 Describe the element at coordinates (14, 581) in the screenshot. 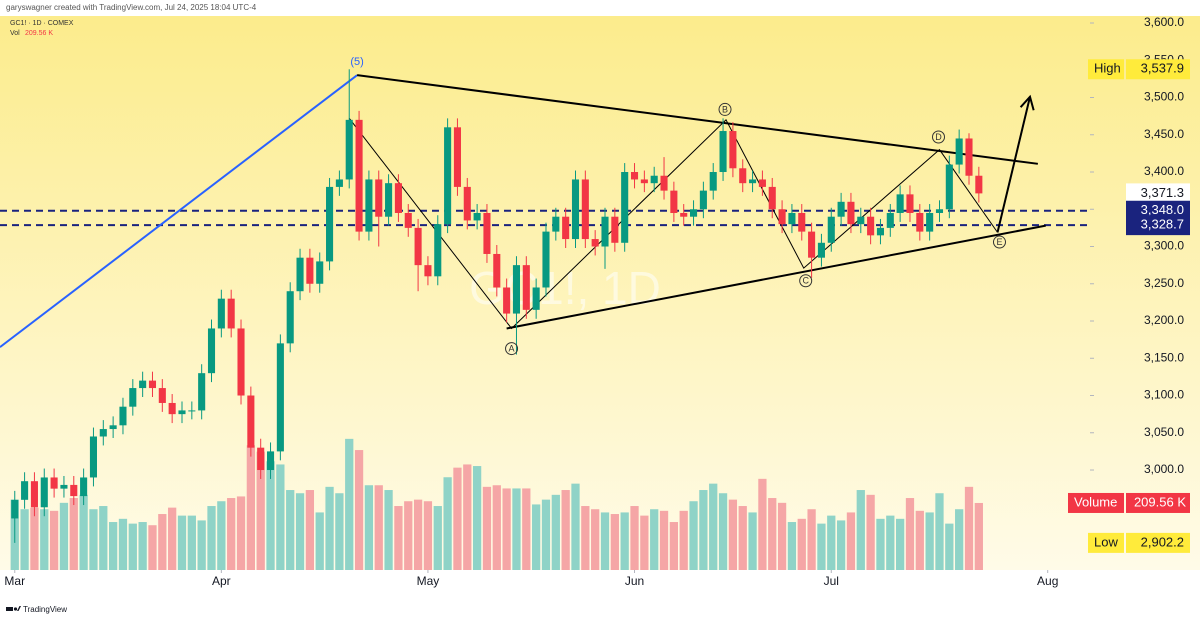

I see `x-tick-label: Mar` at that location.